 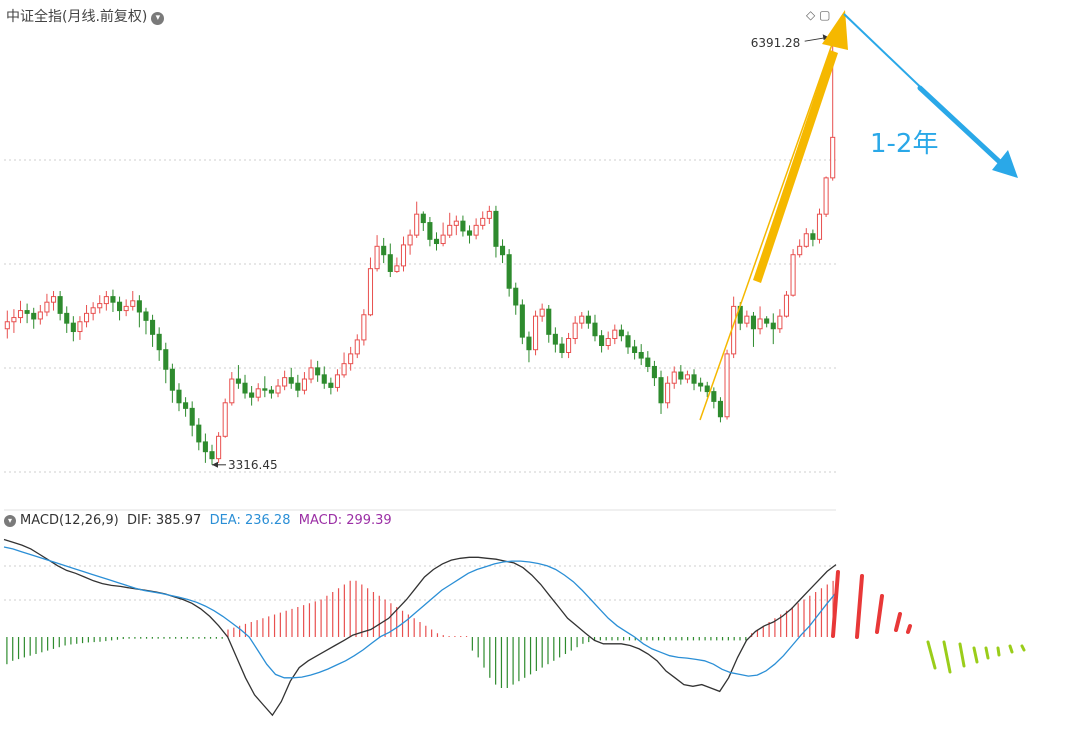 I want to click on down-arrow-bold, so click(x=962, y=127).